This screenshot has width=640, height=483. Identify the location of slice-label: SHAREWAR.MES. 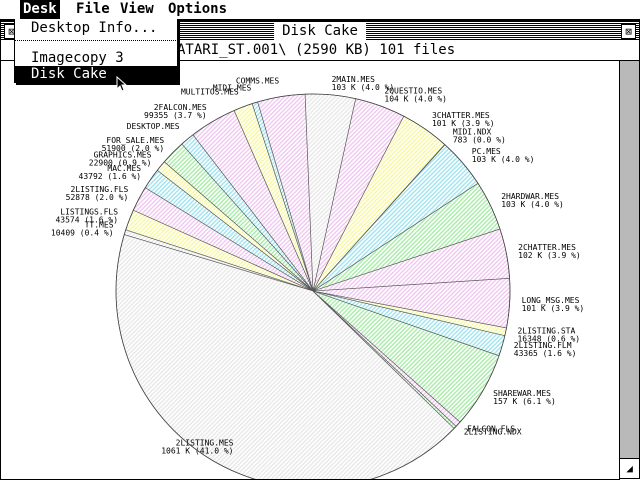
(522, 393).